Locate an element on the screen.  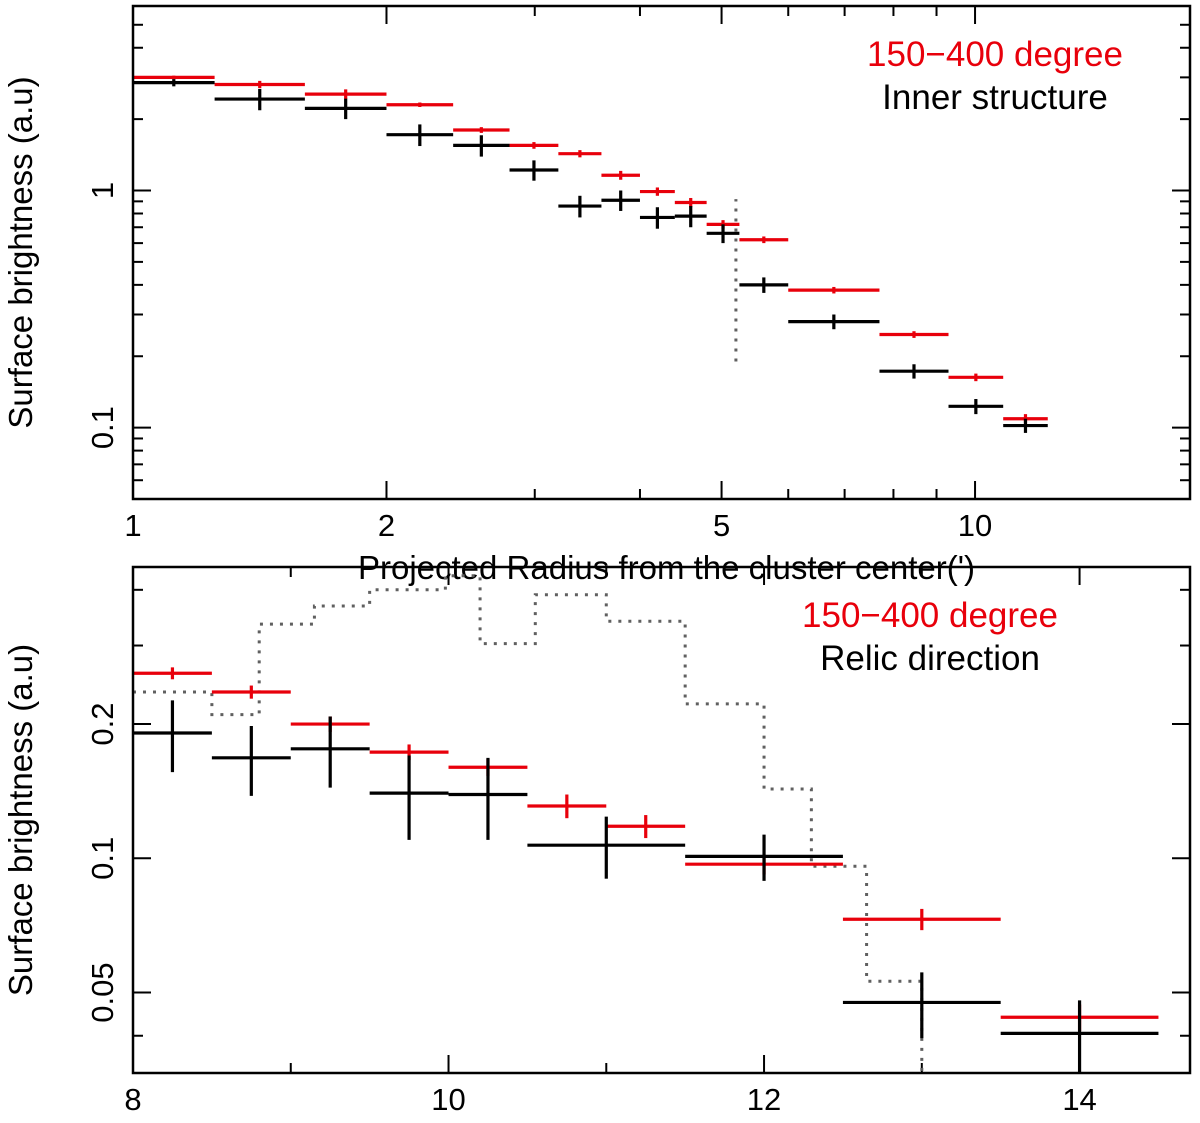
y-tick-label: 0.05 is located at coordinates (102, 992).